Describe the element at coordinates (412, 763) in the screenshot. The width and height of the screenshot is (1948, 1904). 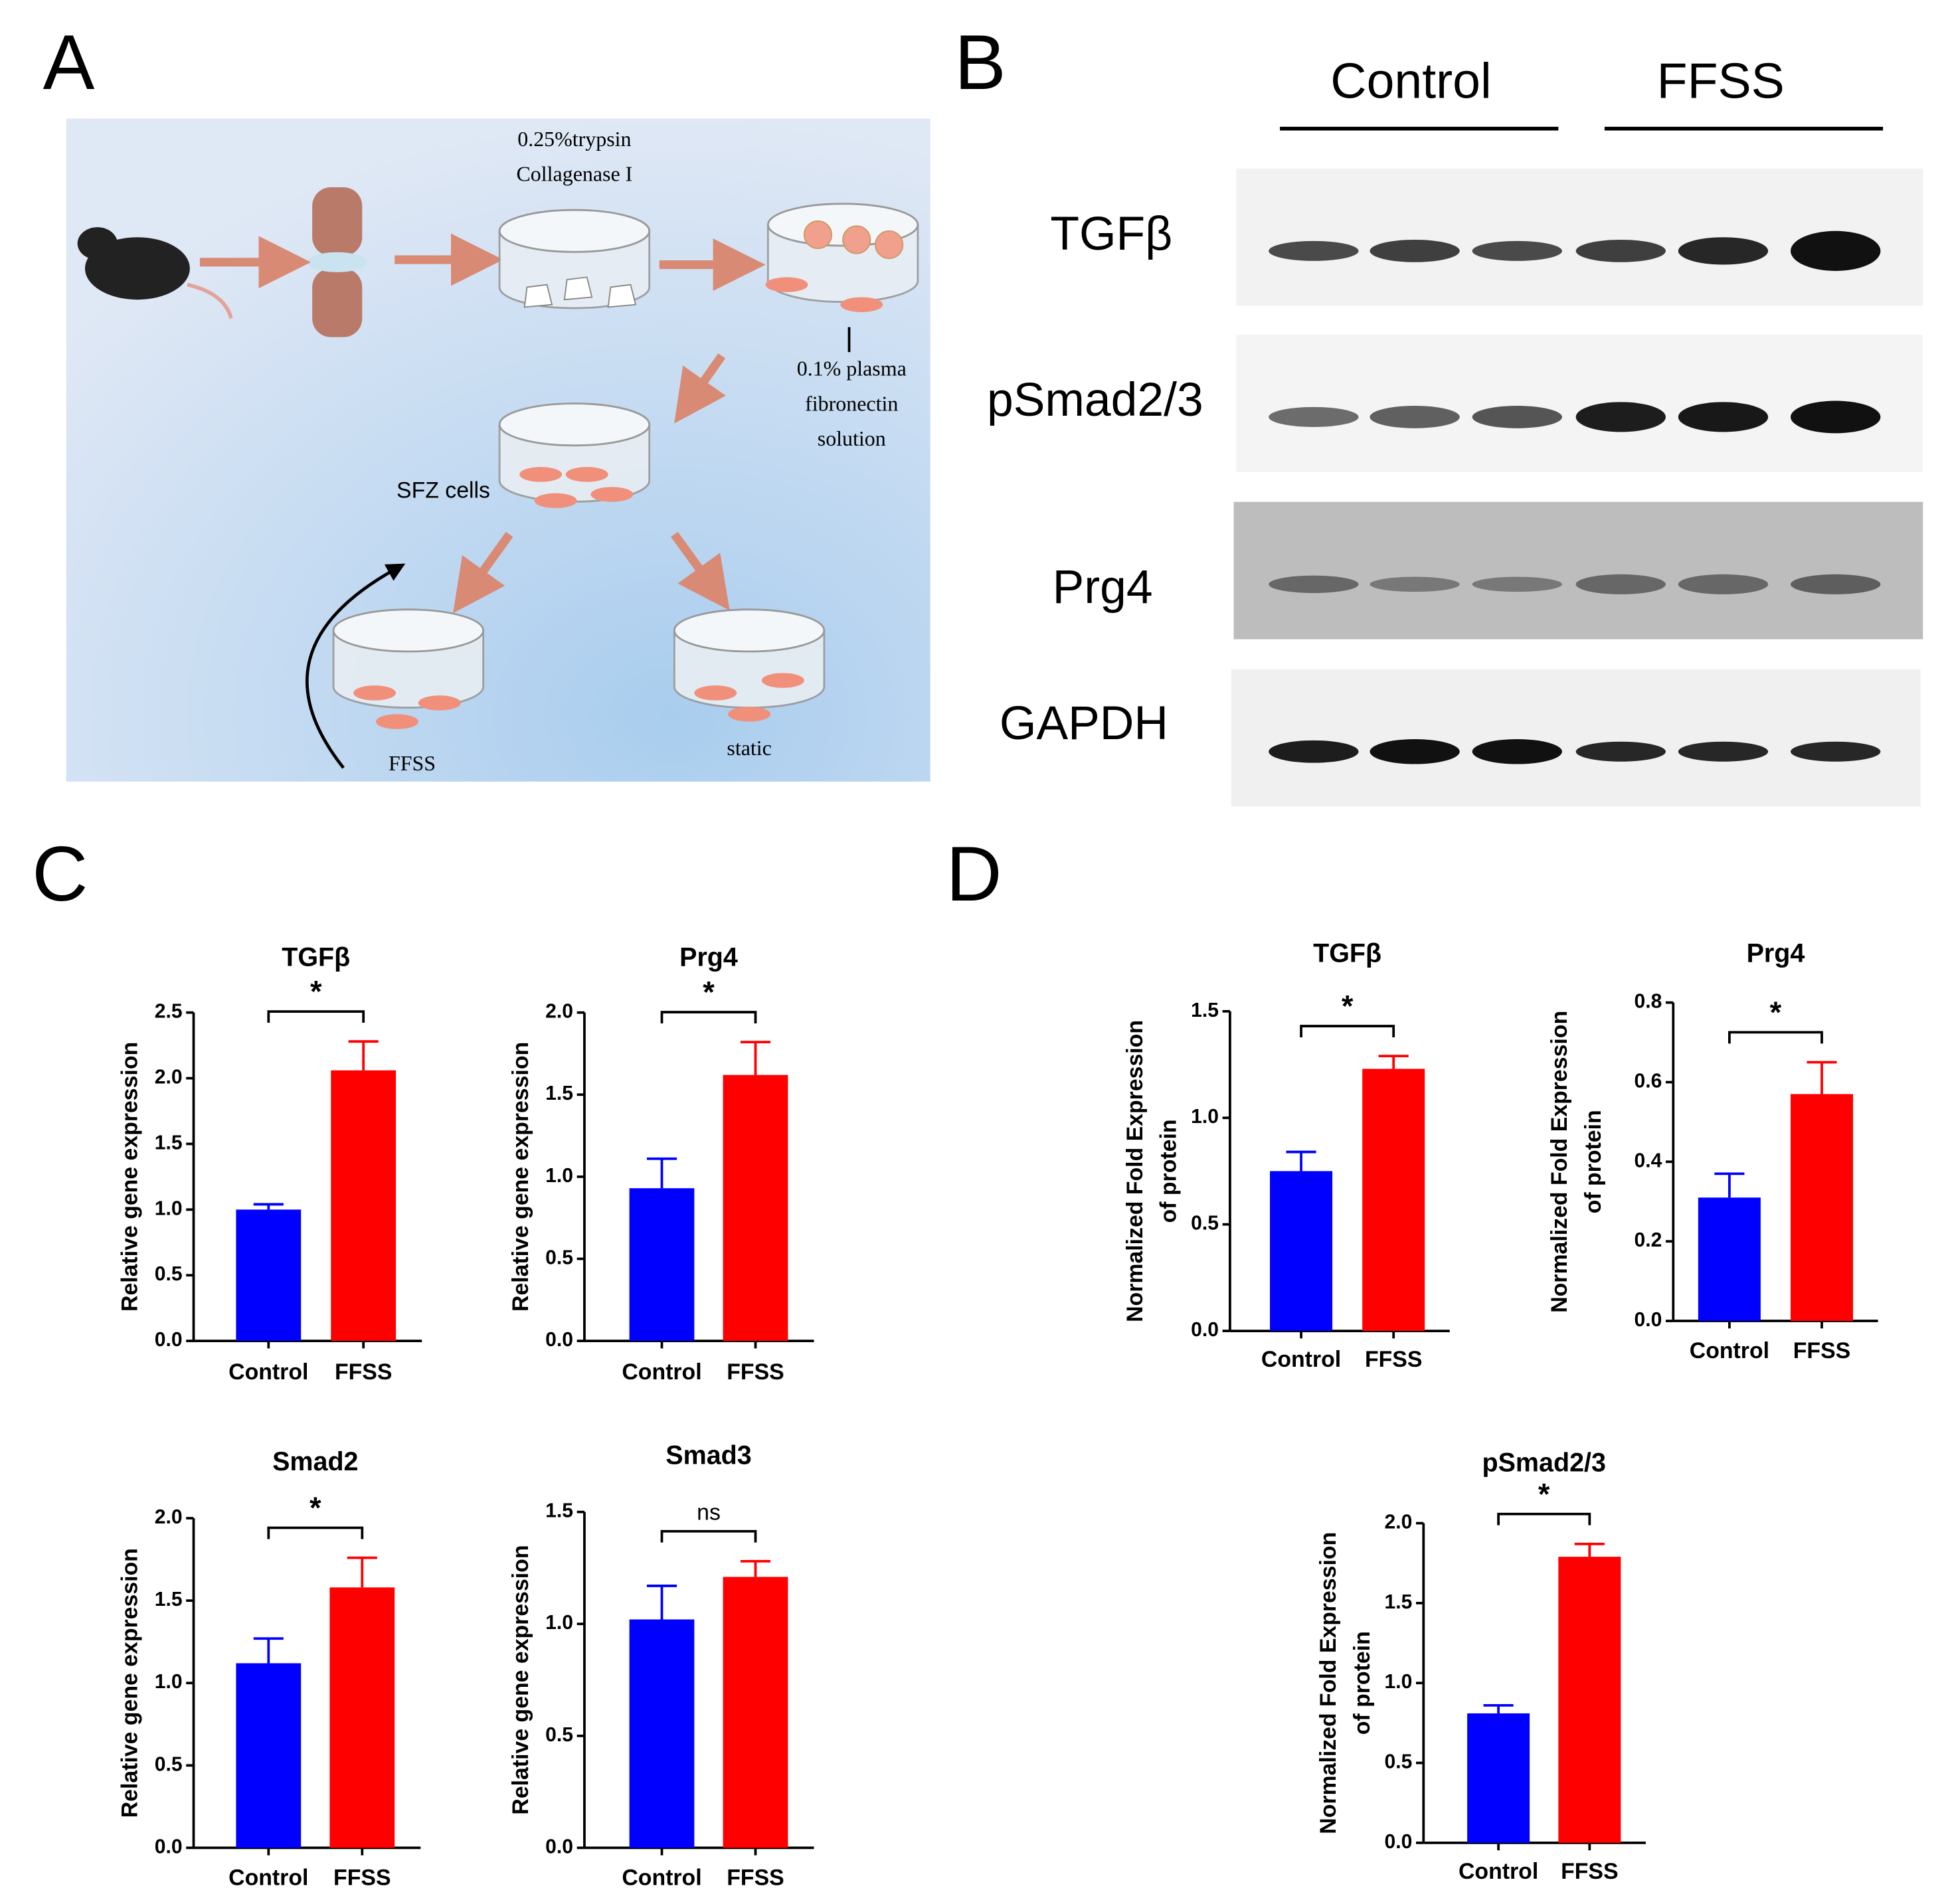
I see `diagram-label: FFSS` at that location.